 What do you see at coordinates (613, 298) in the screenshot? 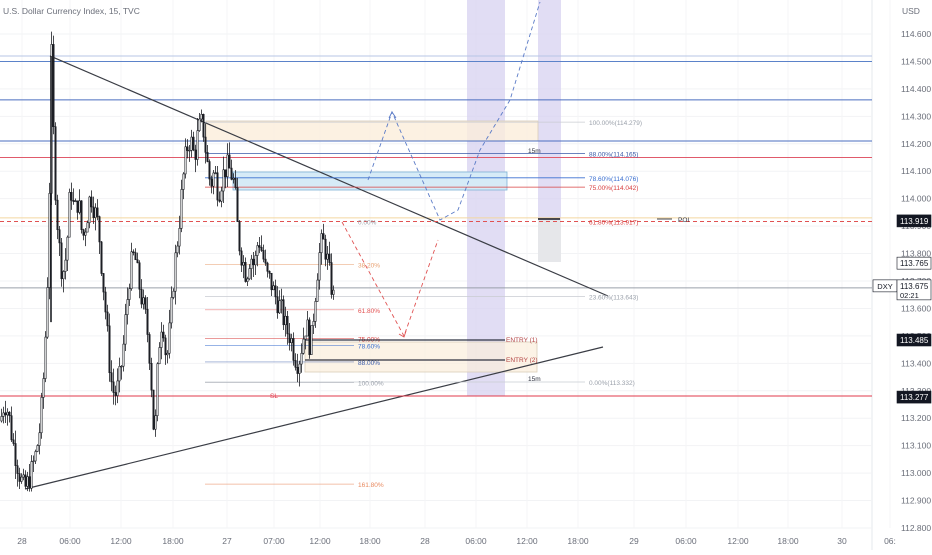
I see `fib-label: 23.60%(113.643)` at bounding box center [613, 298].